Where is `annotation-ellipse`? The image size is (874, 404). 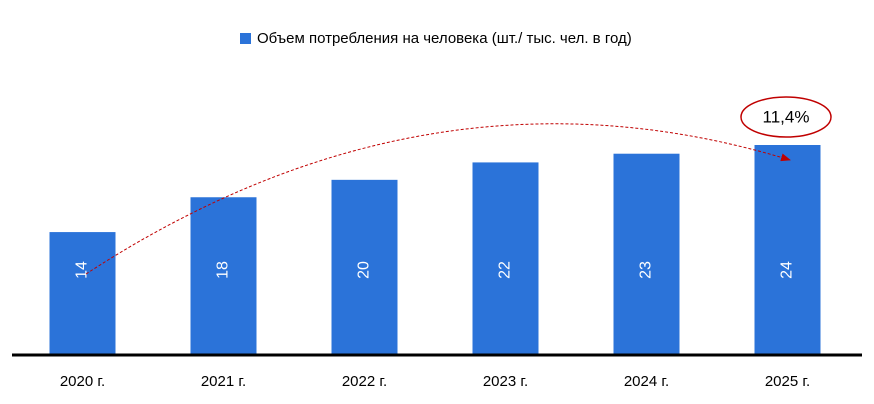
annotation-ellipse is located at coordinates (786, 117).